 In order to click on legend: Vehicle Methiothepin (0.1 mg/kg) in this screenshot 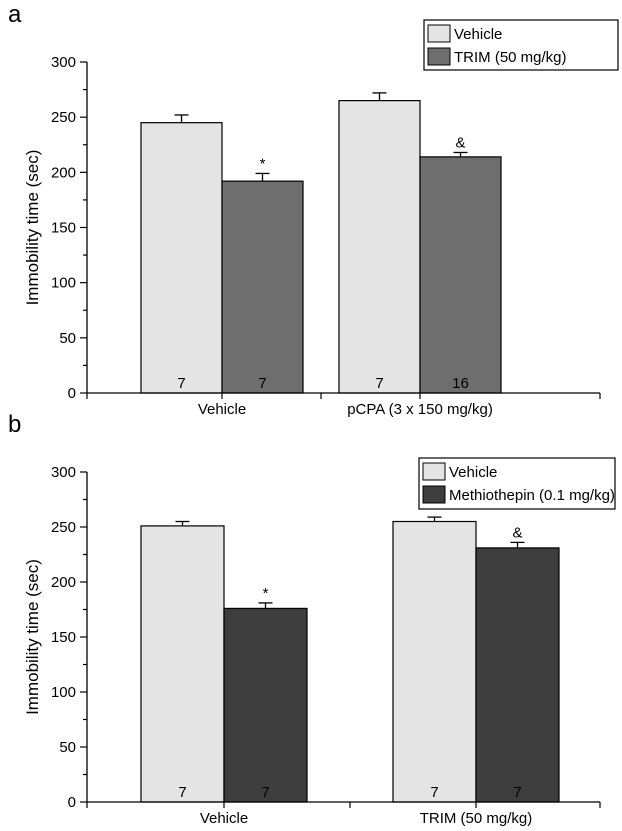, I will do `click(517, 483)`.